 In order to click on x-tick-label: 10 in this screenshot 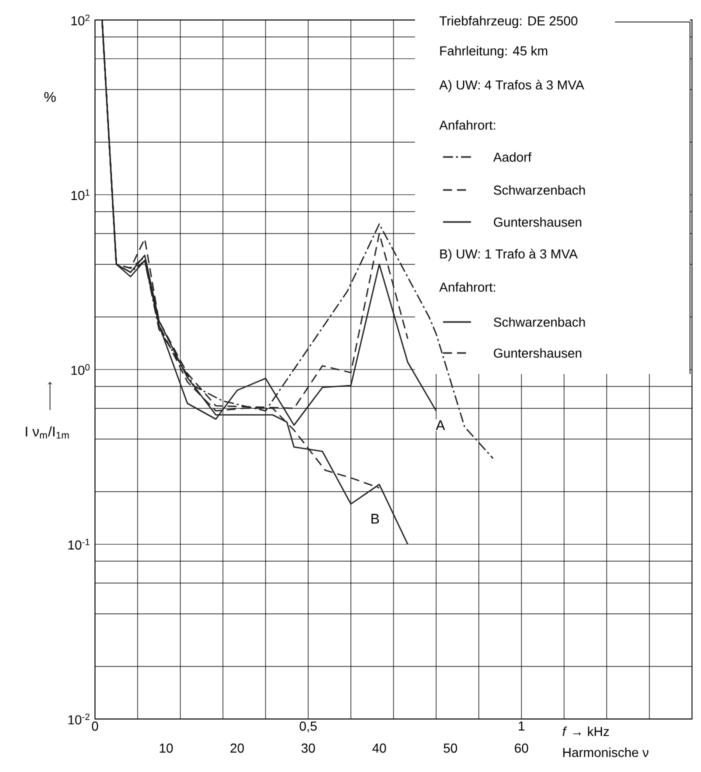, I will do `click(166, 748)`.